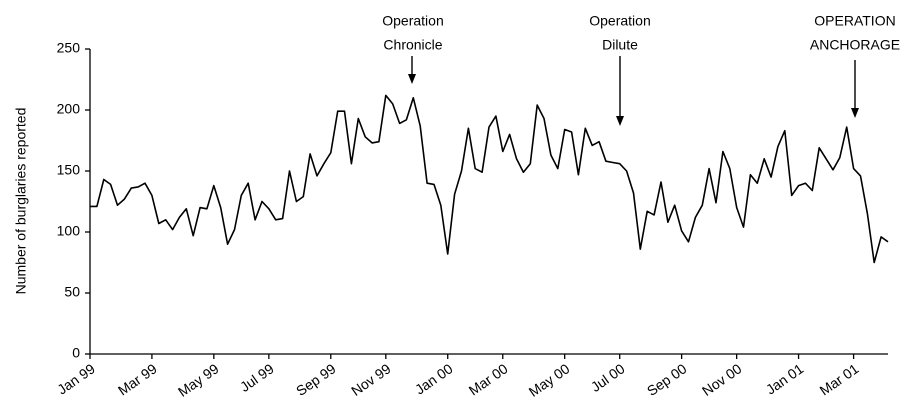  I want to click on annotation-text: Chronicle, so click(412, 45).